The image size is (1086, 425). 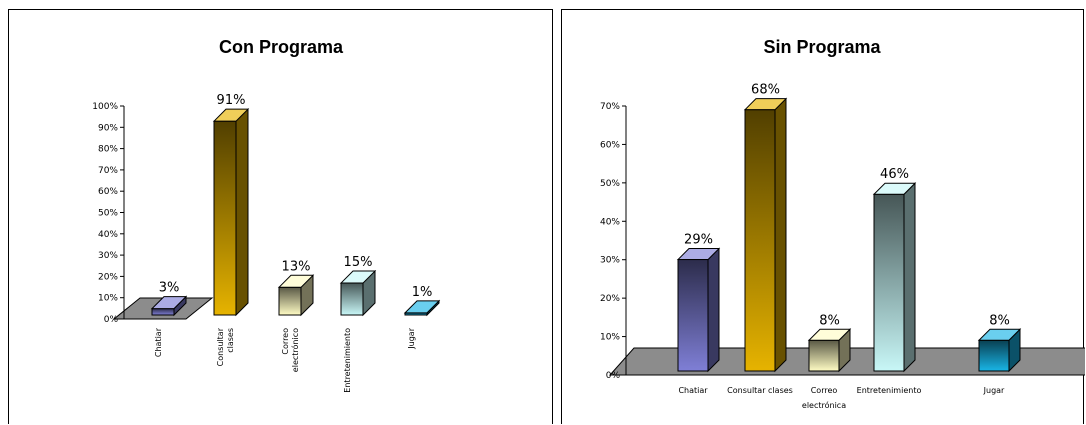 What do you see at coordinates (108, 128) in the screenshot?
I see `y-tick-label: 90%` at bounding box center [108, 128].